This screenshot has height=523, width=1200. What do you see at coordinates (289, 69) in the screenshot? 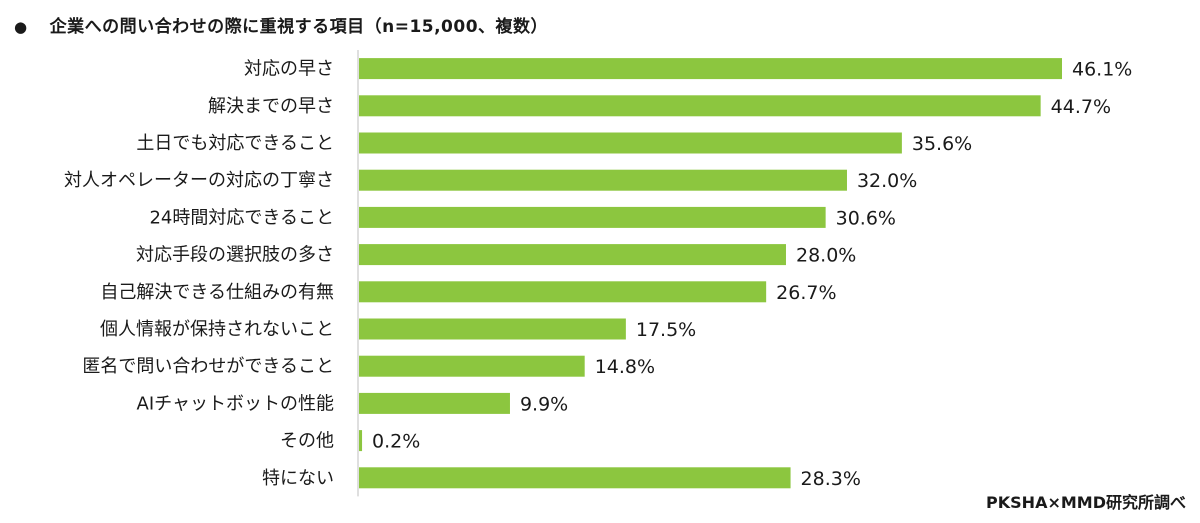
I see `category-label: 対応の早さ` at bounding box center [289, 69].